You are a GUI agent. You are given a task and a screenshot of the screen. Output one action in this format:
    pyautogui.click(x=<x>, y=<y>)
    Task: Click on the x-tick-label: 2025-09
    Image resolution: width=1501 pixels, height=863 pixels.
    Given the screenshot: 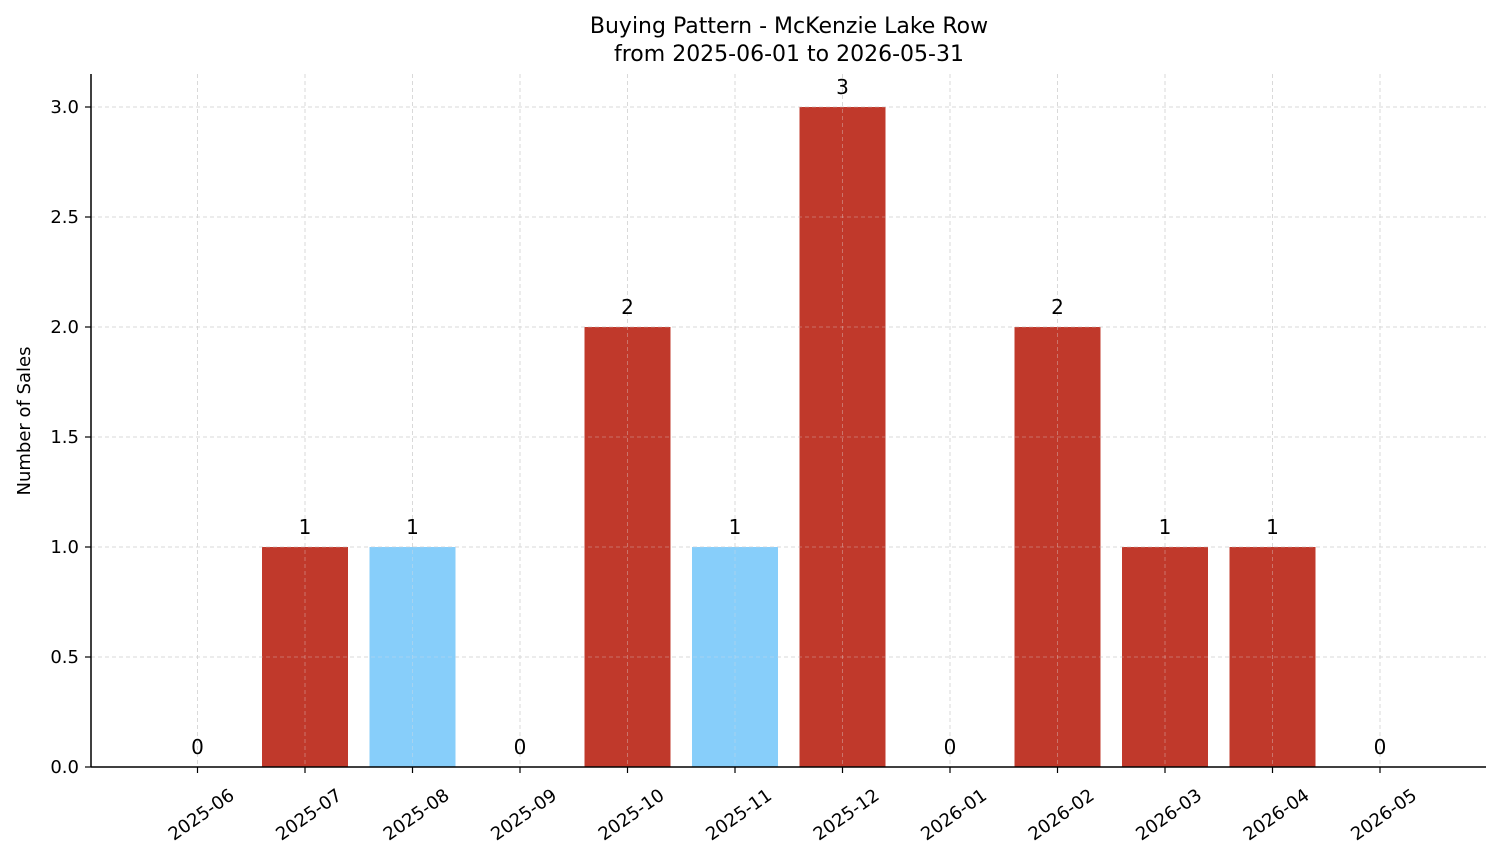 What is the action you would take?
    pyautogui.click(x=524, y=815)
    